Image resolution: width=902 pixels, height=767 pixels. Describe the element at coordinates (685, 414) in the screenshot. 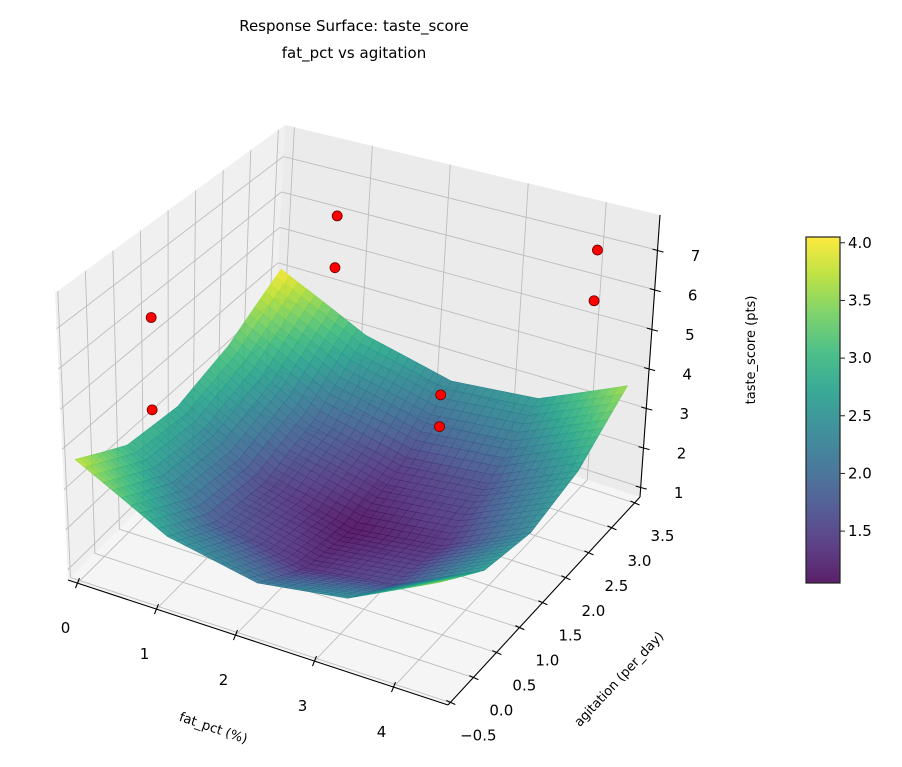

I see `z-tick-label: 3` at that location.